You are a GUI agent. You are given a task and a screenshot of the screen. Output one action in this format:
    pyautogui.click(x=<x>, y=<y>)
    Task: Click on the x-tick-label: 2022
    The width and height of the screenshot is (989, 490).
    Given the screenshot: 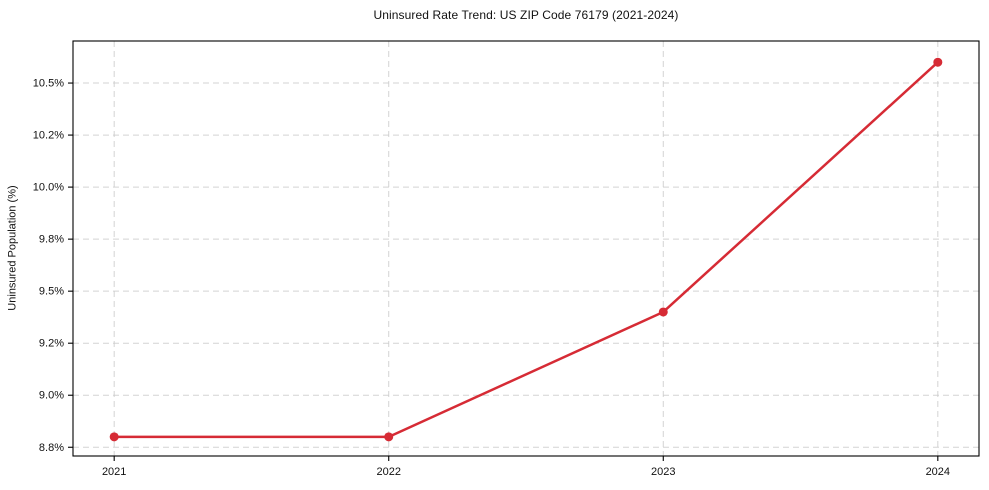 What is the action you would take?
    pyautogui.click(x=388, y=472)
    